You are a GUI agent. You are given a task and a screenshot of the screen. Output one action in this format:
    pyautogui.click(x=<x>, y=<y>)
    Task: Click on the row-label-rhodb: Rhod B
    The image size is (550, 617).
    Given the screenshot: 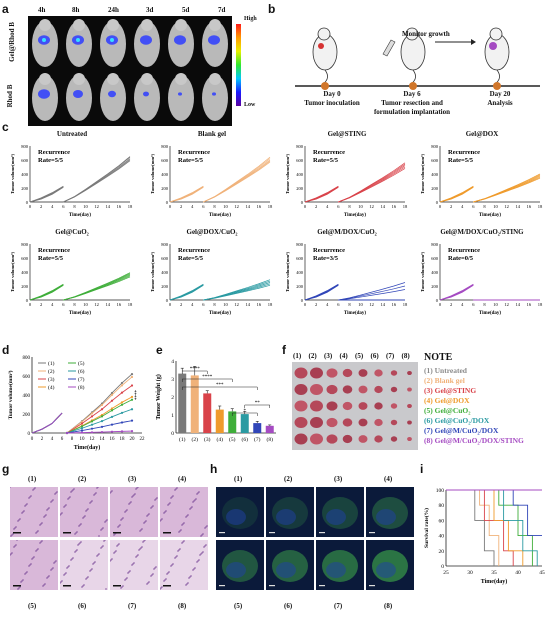 What is the action you would take?
    pyautogui.click(x=10, y=96)
    